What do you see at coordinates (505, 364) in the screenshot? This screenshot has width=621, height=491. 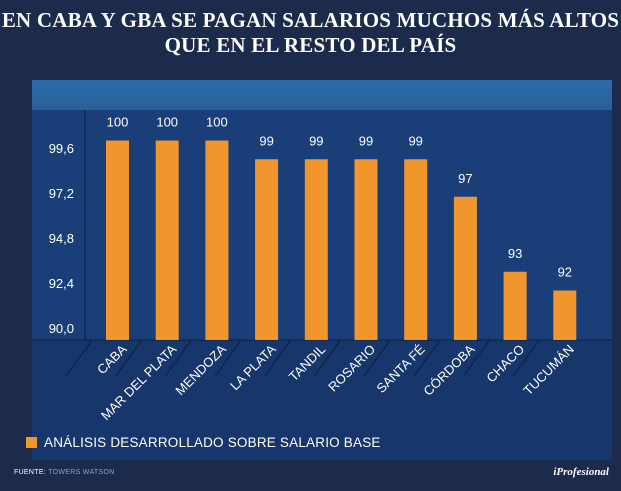 I see `x-tick-label: CHACO` at bounding box center [505, 364].